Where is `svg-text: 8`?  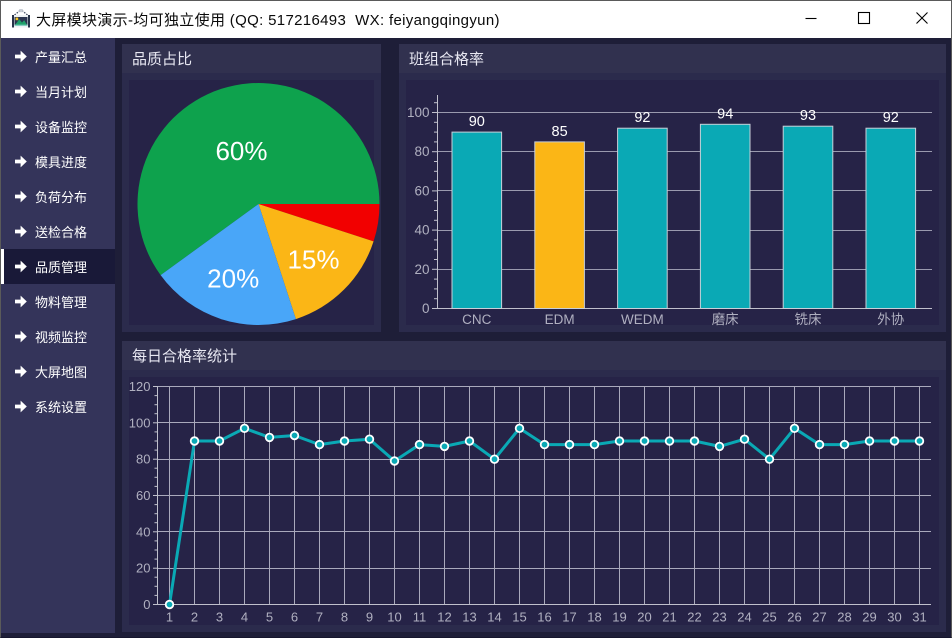 svg-text: 8 is located at coordinates (344, 617).